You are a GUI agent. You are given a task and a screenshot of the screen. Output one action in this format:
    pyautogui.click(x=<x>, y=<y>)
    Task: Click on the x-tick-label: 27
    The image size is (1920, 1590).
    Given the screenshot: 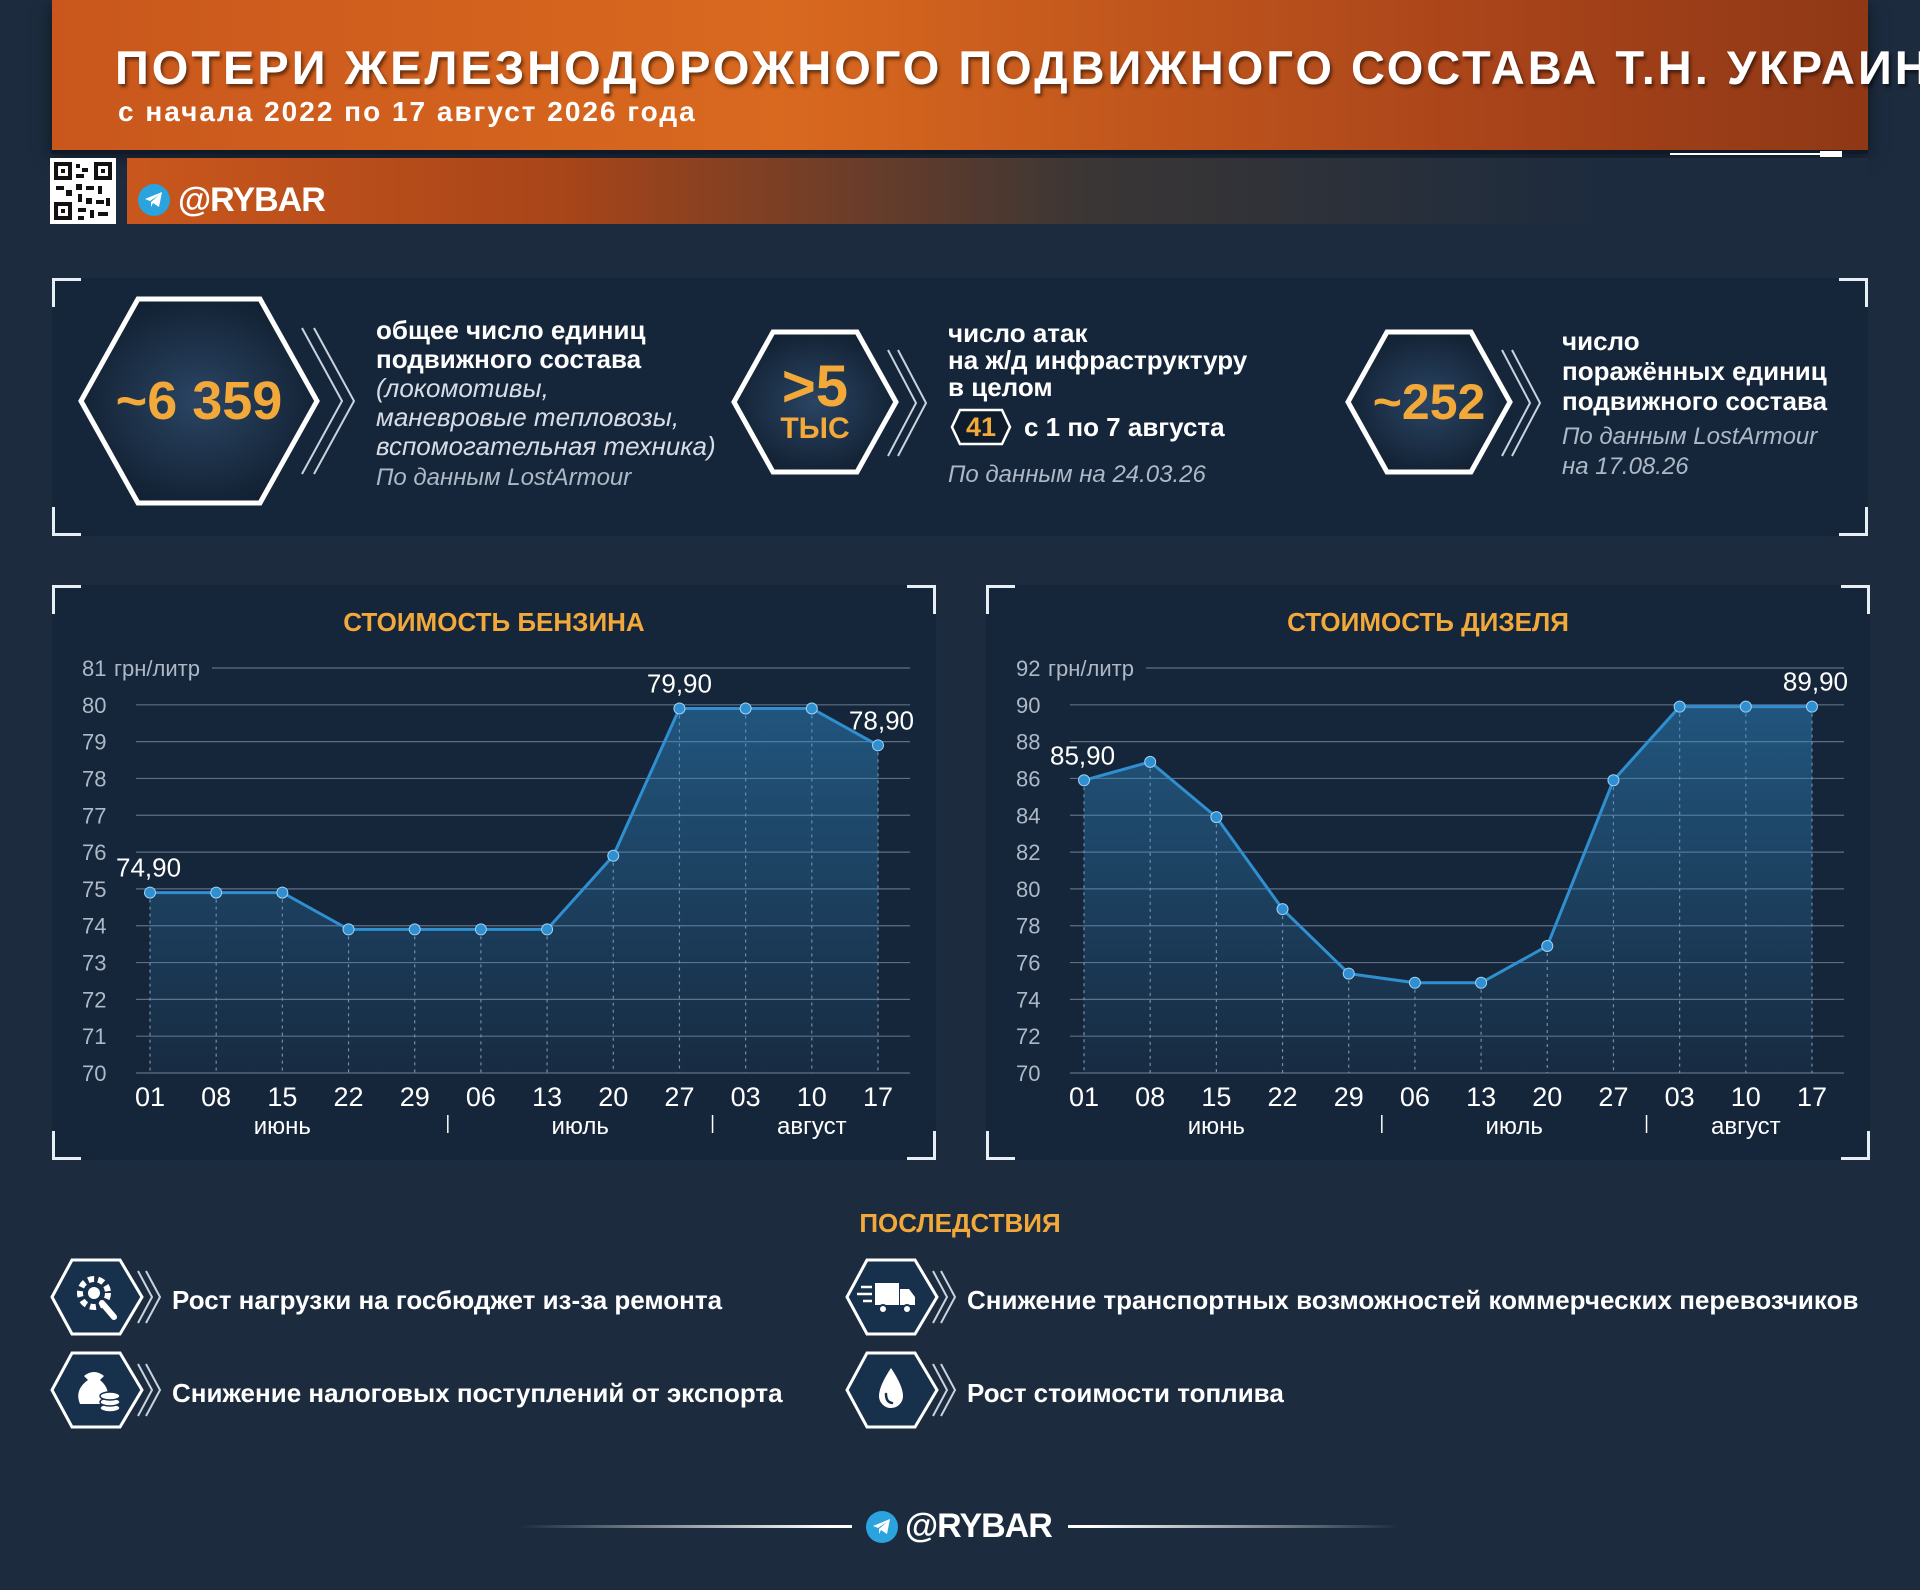 What is the action you would take?
    pyautogui.click(x=679, y=1097)
    